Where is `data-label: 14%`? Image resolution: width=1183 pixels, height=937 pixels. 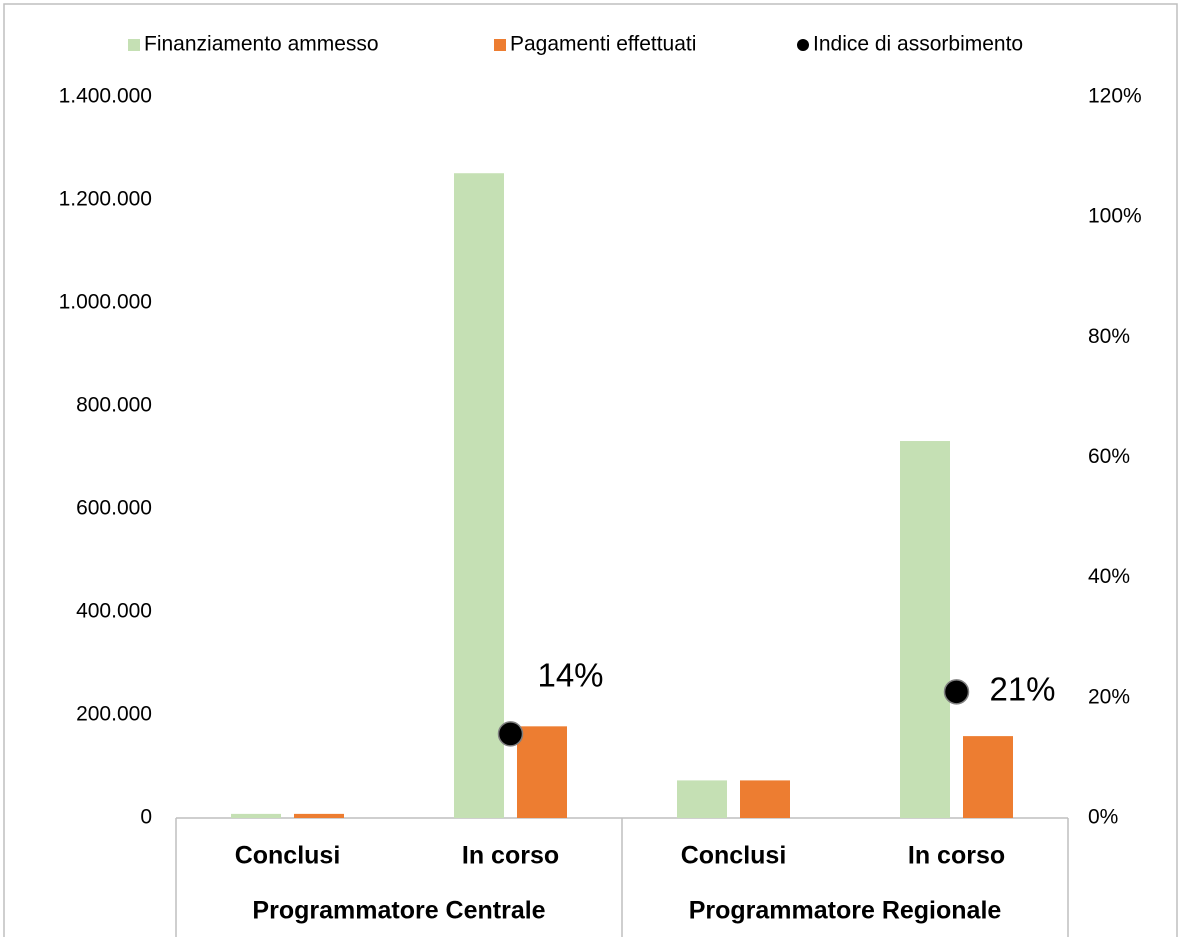
data-label: 14% is located at coordinates (570, 675).